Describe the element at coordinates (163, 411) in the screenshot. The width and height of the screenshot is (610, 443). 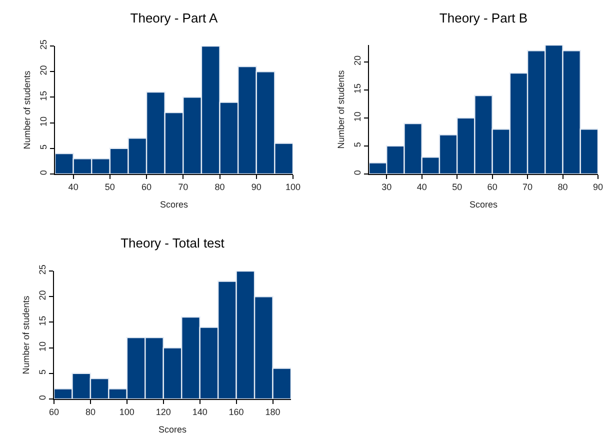
I see `x-tick-label: 120` at that location.